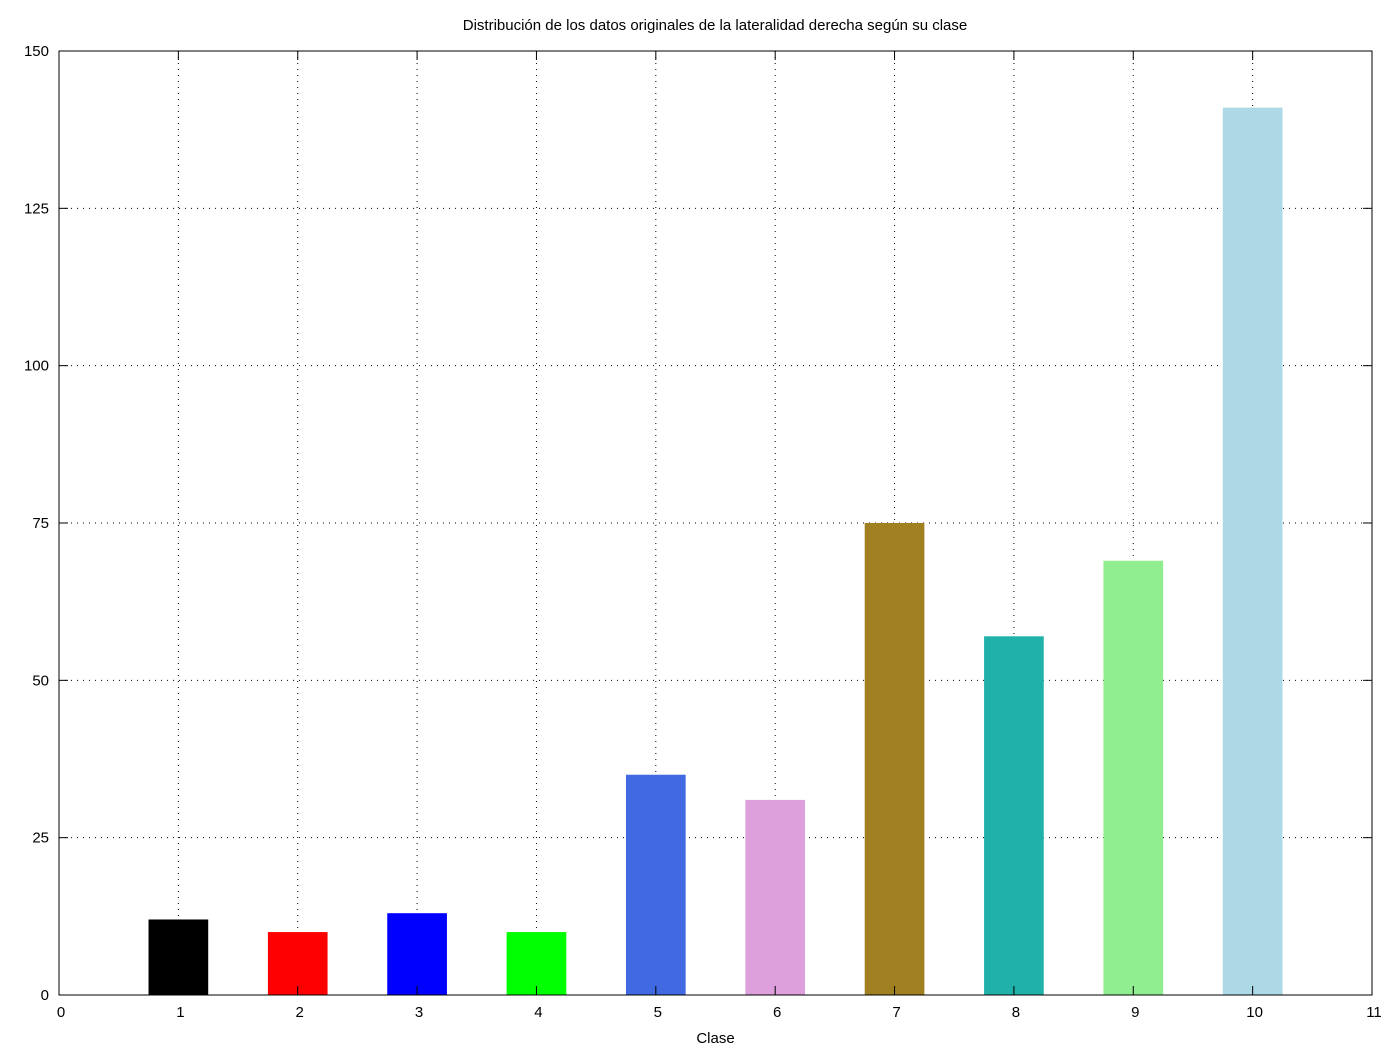 Image resolution: width=1400 pixels, height=1050 pixels. What do you see at coordinates (419, 1012) in the screenshot?
I see `x-tick-label: 3` at bounding box center [419, 1012].